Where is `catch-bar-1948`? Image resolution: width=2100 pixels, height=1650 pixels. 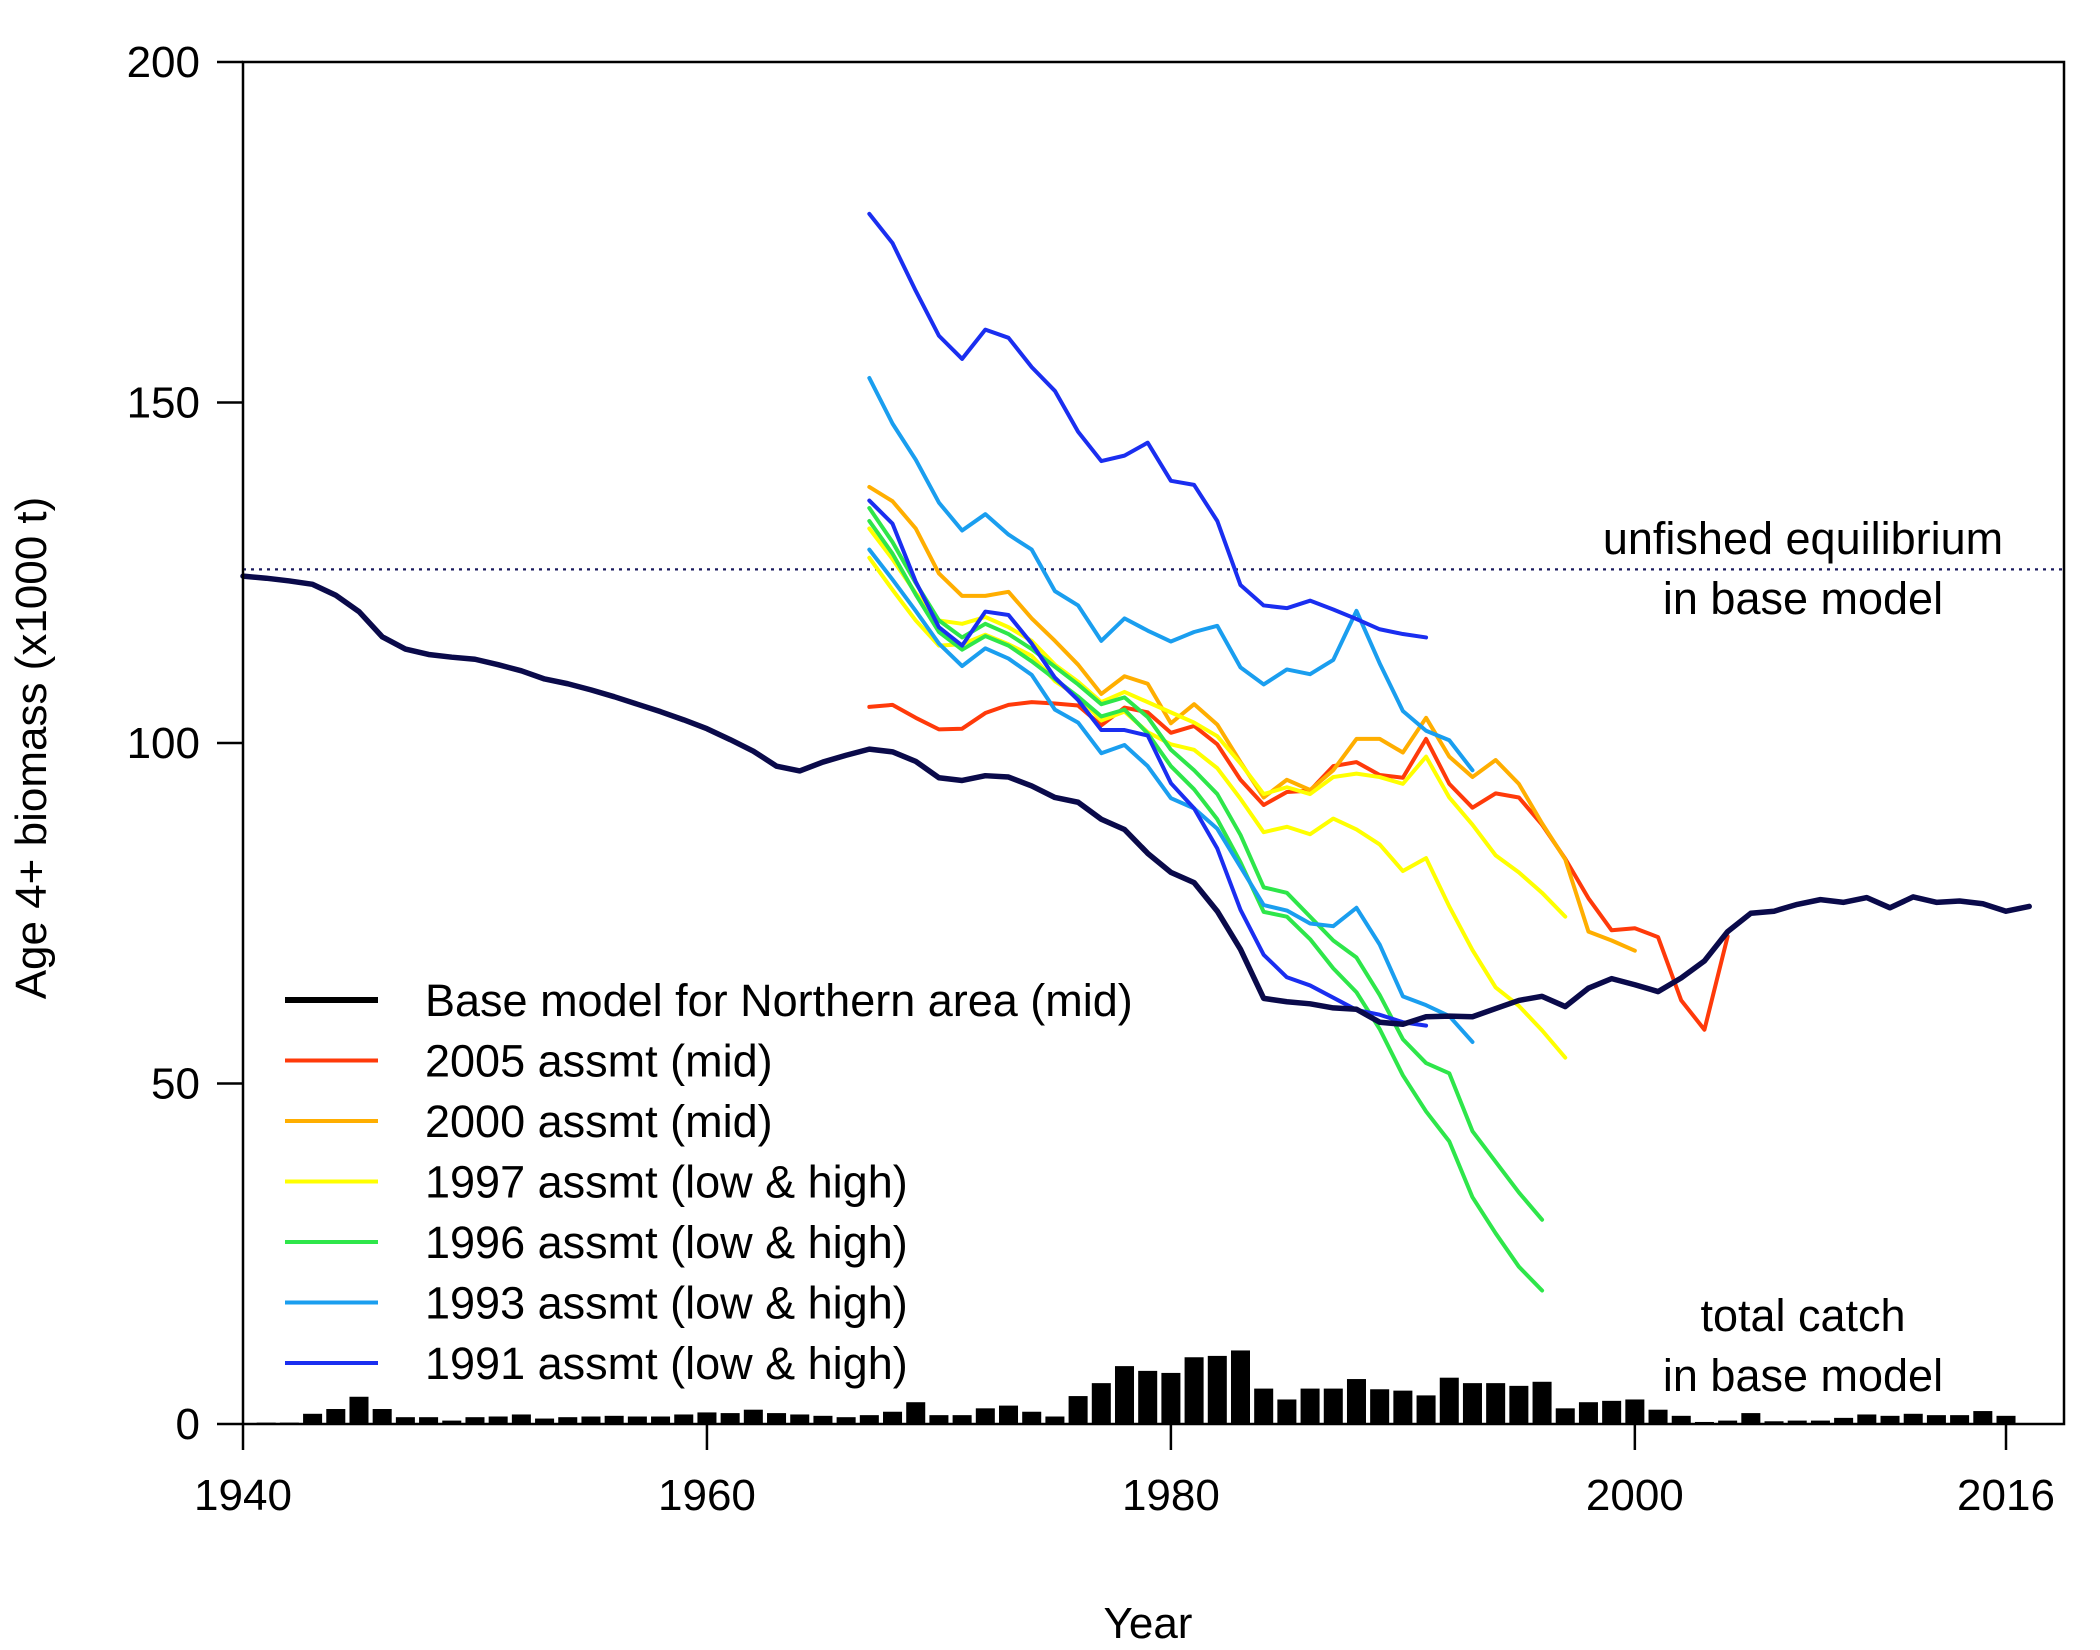 catch-bar-1948 is located at coordinates (429, 1420).